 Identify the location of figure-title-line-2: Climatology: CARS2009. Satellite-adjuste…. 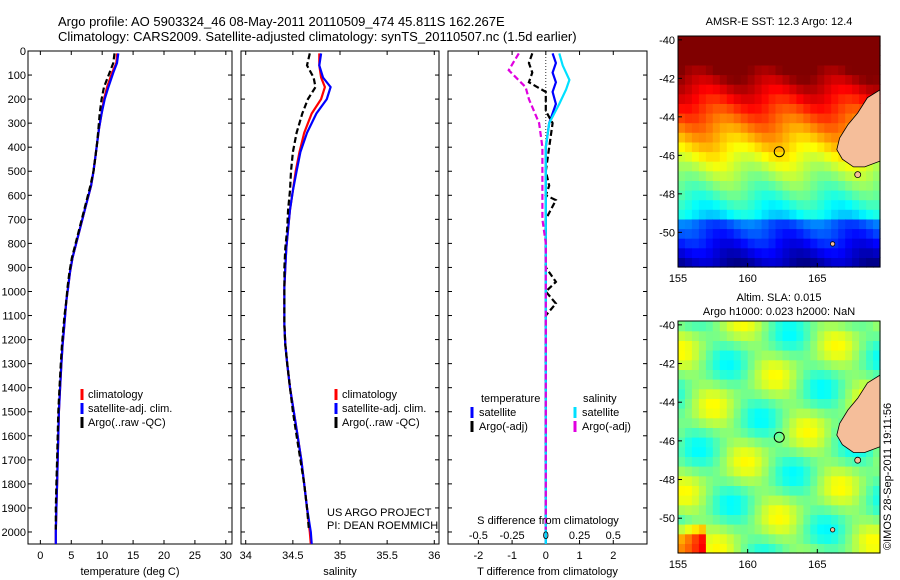
(317, 36).